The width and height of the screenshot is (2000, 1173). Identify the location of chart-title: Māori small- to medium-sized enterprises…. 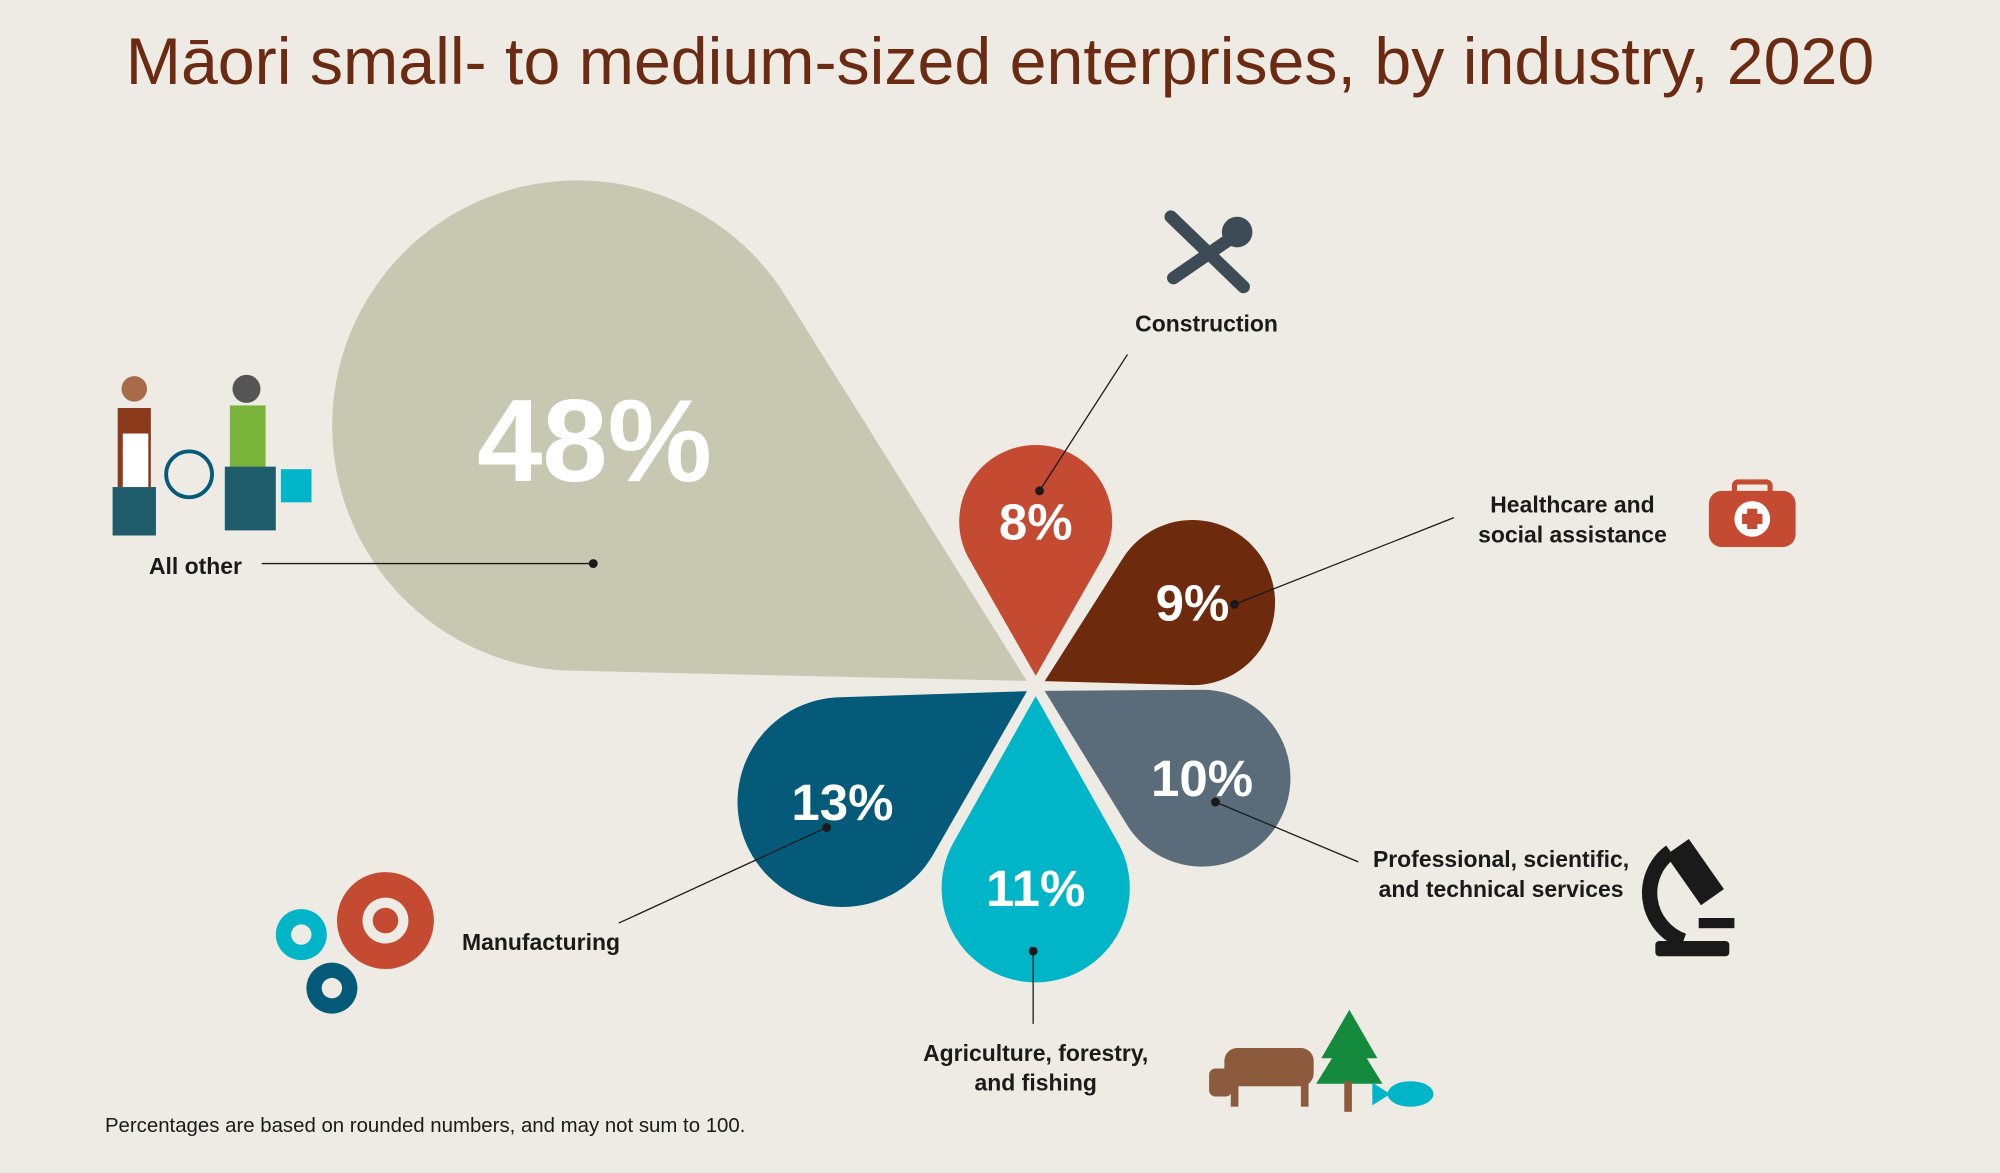
(1000, 62).